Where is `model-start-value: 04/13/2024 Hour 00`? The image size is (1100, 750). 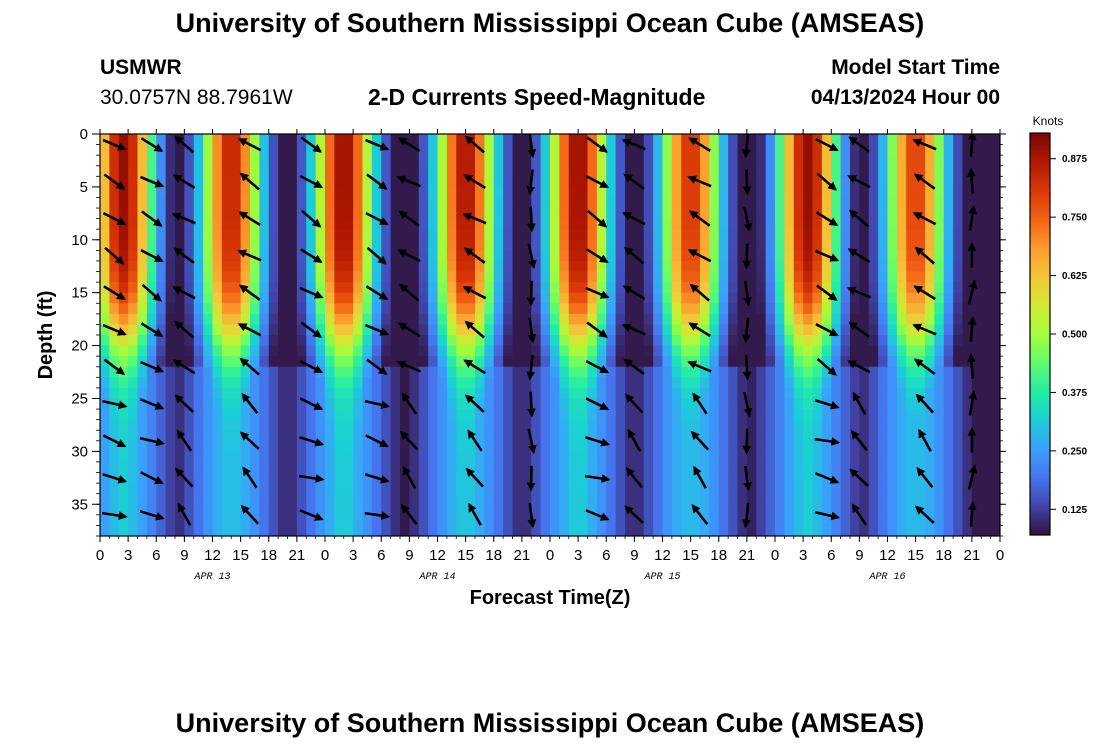 model-start-value: 04/13/2024 Hour 00 is located at coordinates (905, 97).